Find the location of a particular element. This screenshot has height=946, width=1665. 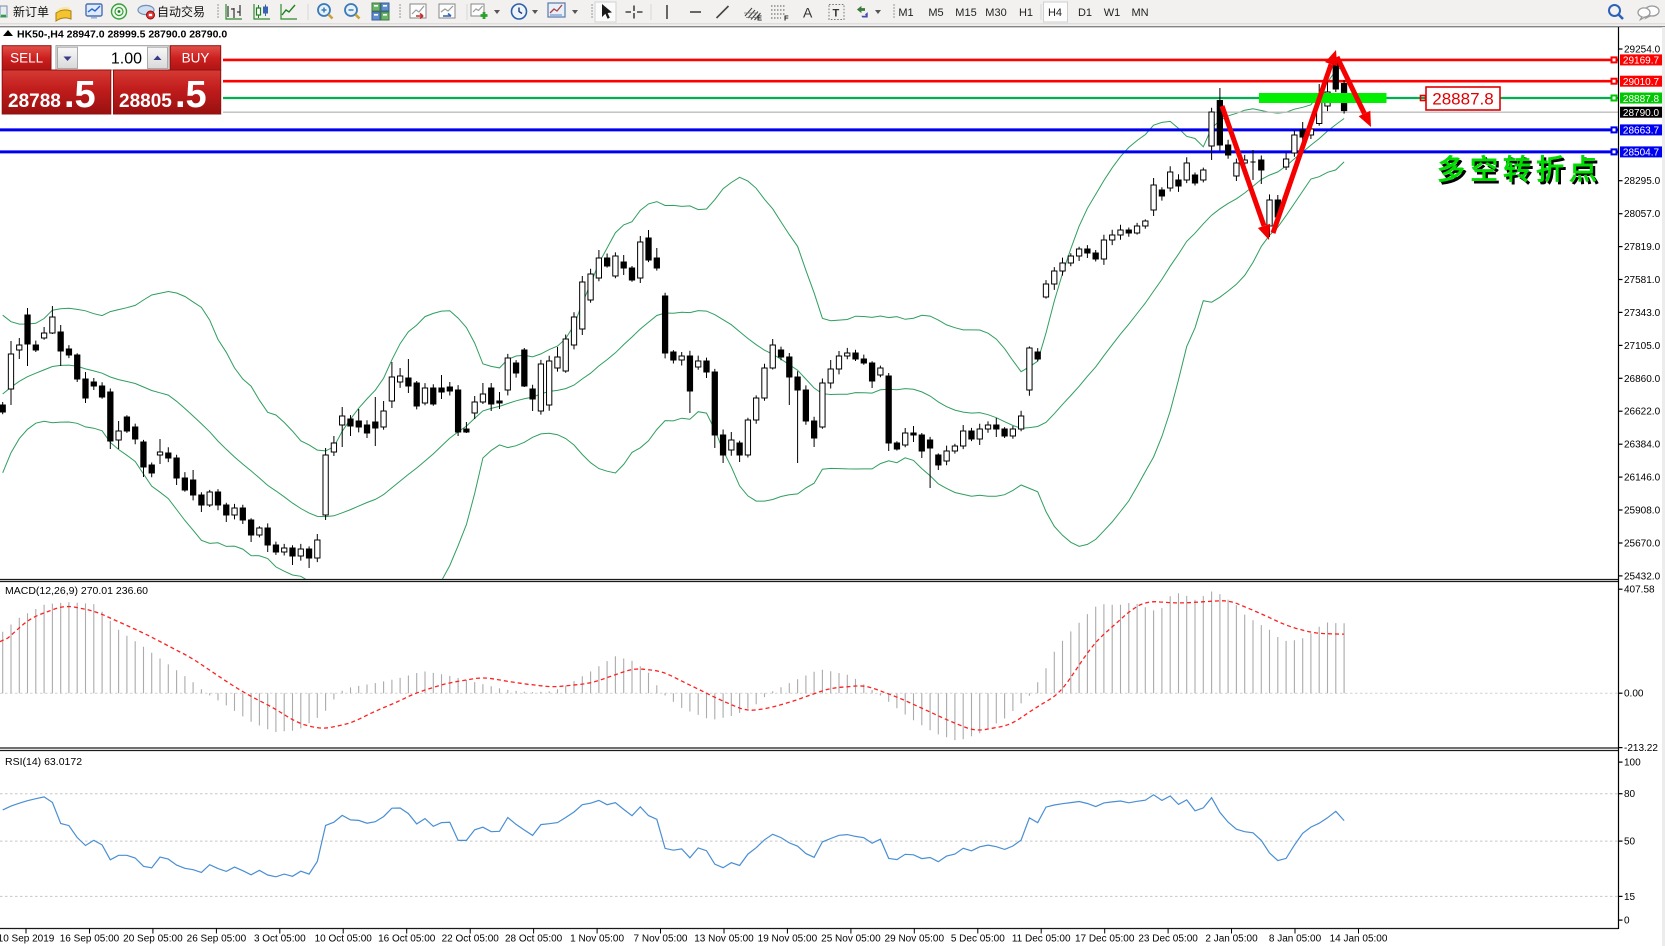

svg-text: 27105.0 is located at coordinates (1642, 346).